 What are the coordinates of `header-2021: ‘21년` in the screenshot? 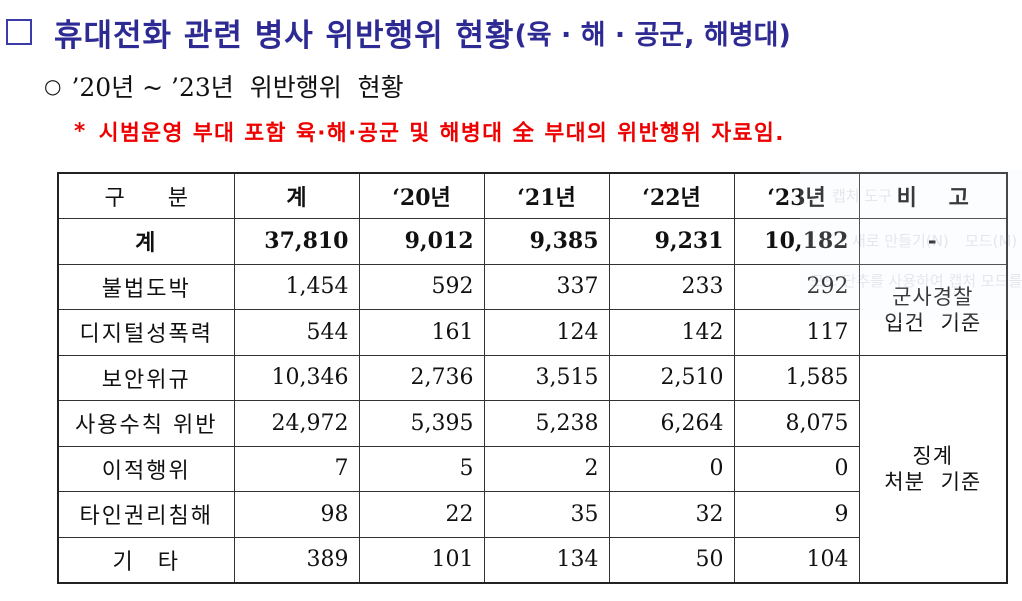 It's located at (546, 195).